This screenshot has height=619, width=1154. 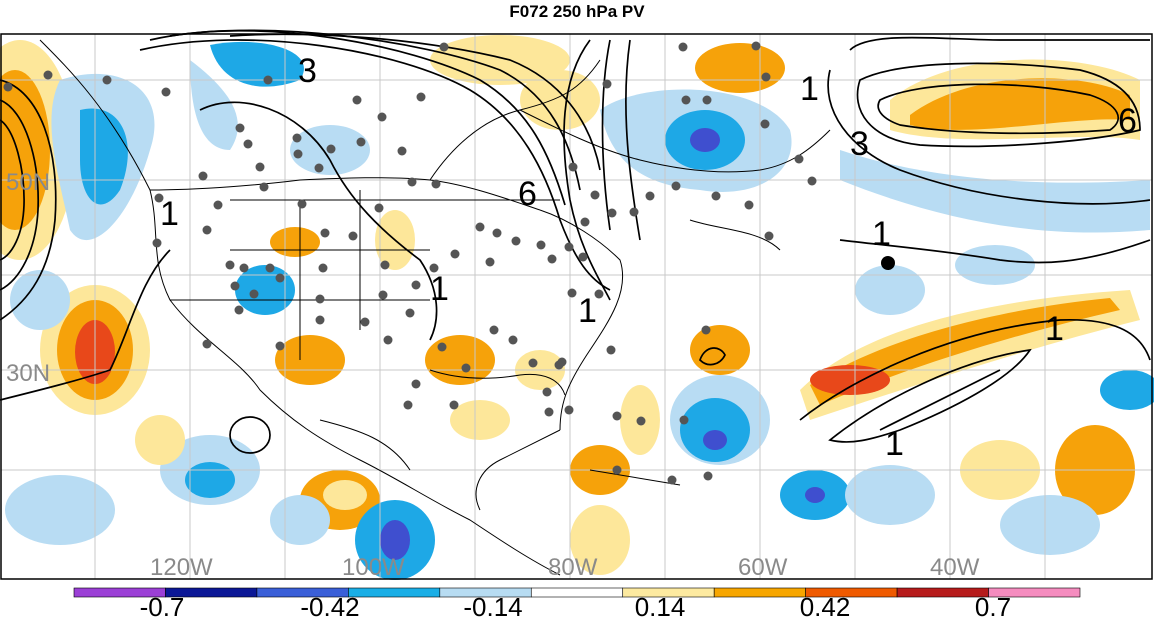 I want to click on lat-label: 50N, so click(x=28, y=182).